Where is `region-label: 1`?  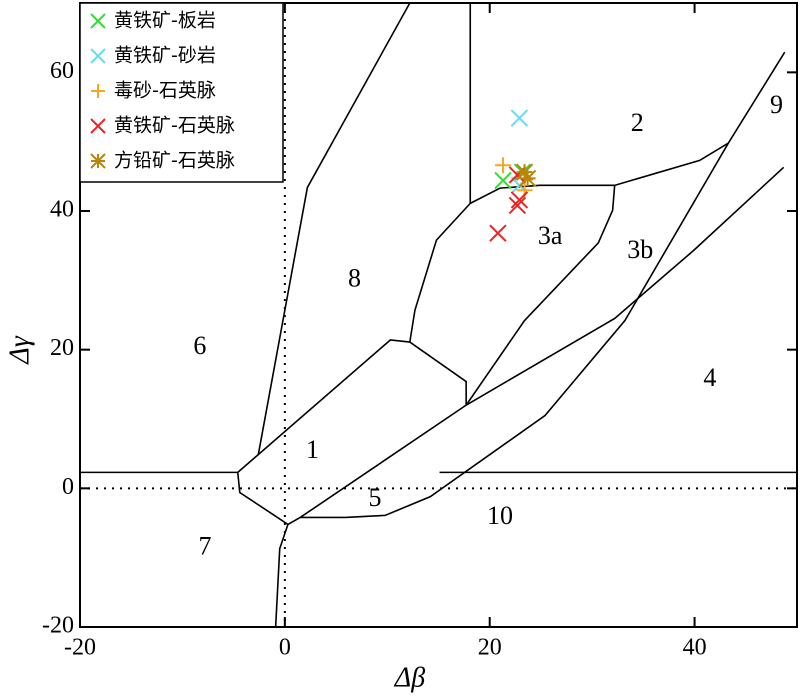 region-label: 1 is located at coordinates (312, 449).